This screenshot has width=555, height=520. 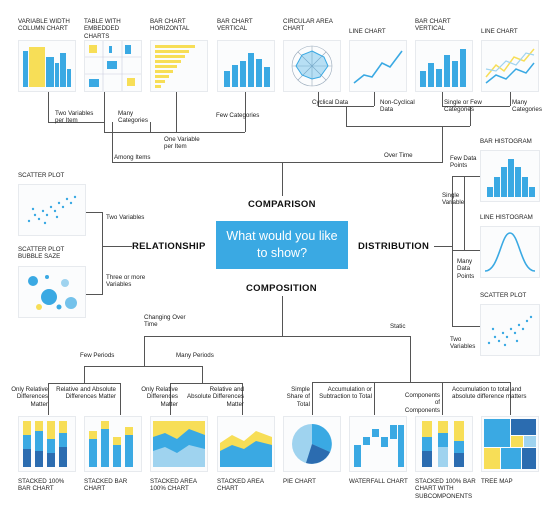 What do you see at coordinates (422, 403) in the screenshot?
I see `note-components: Components of Components` at bounding box center [422, 403].